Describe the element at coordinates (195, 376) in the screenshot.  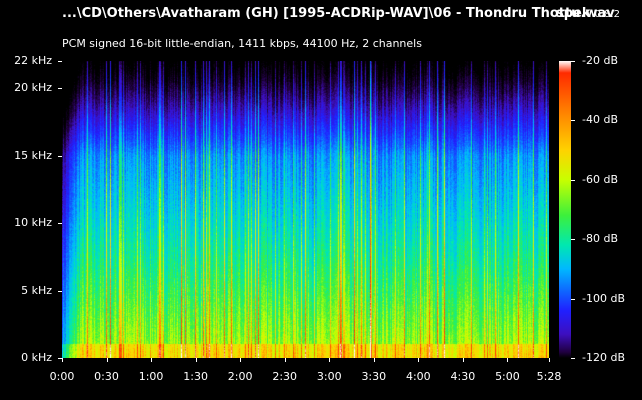
I see `time-tick-label: 1:30` at that location.